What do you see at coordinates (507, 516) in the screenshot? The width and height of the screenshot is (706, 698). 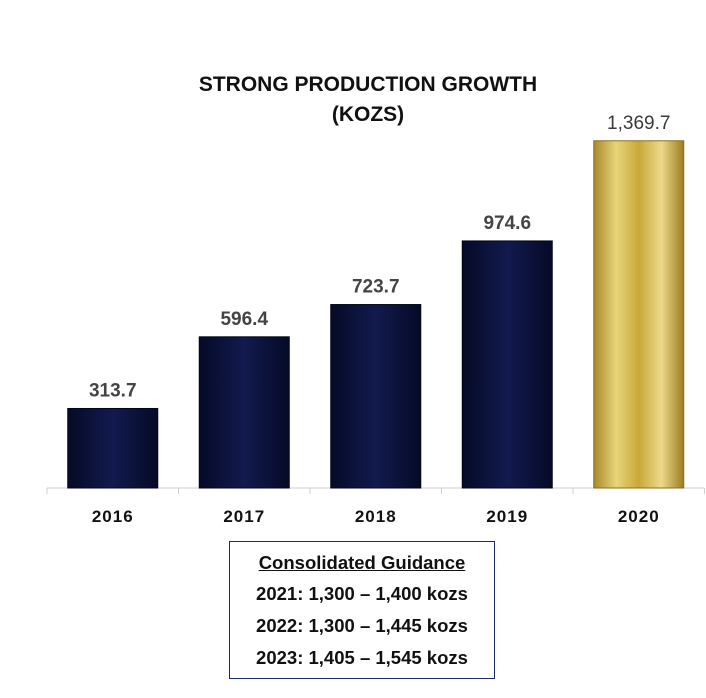 I see `x-tick-label-2019: 2019` at bounding box center [507, 516].